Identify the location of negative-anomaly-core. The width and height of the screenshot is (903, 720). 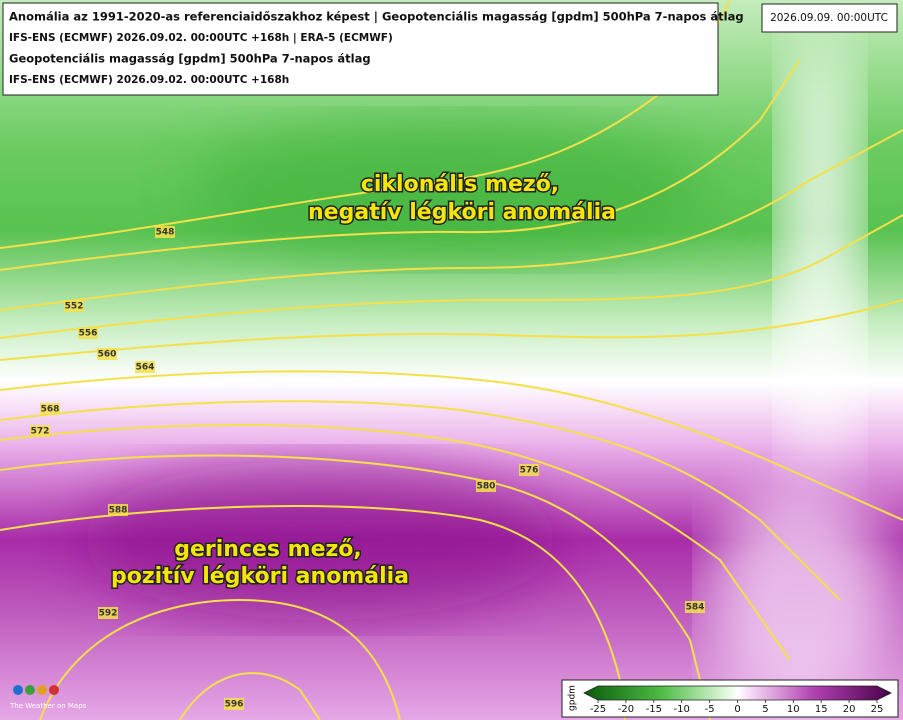
(450, 190).